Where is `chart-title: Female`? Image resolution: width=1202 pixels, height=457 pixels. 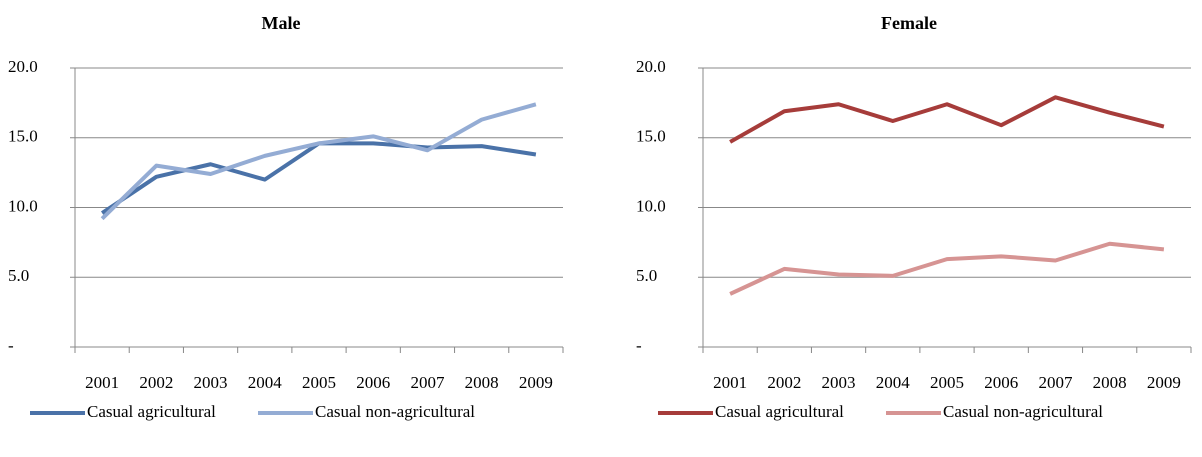 chart-title: Female is located at coordinates (909, 23).